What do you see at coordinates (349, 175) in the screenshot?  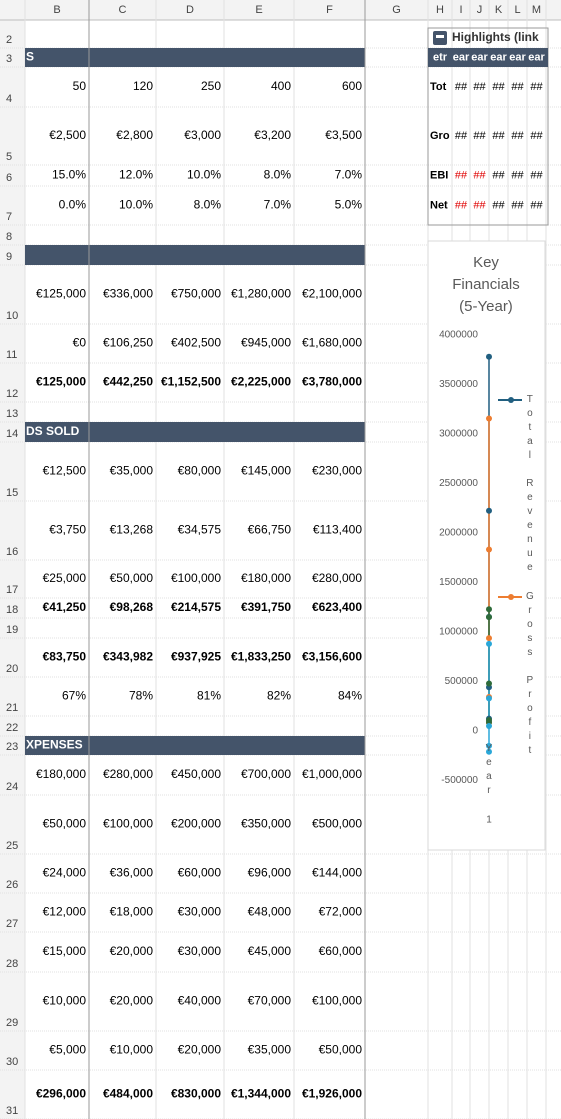 I see `cell-value: 7.0%` at bounding box center [349, 175].